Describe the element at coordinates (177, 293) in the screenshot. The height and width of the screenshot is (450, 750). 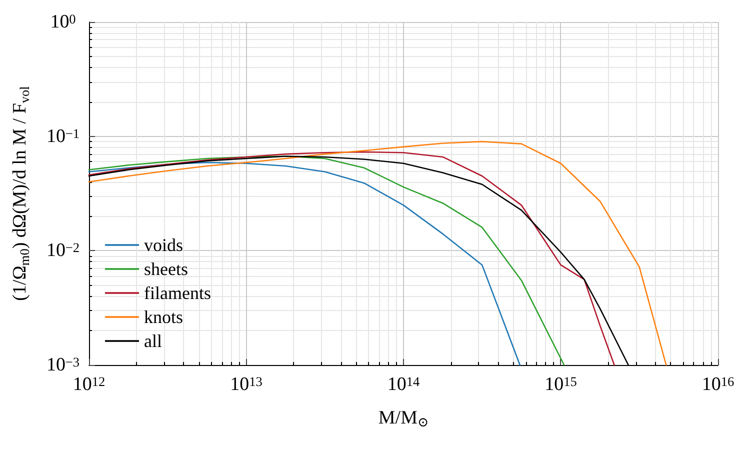
I see `legend-label: filaments` at that location.